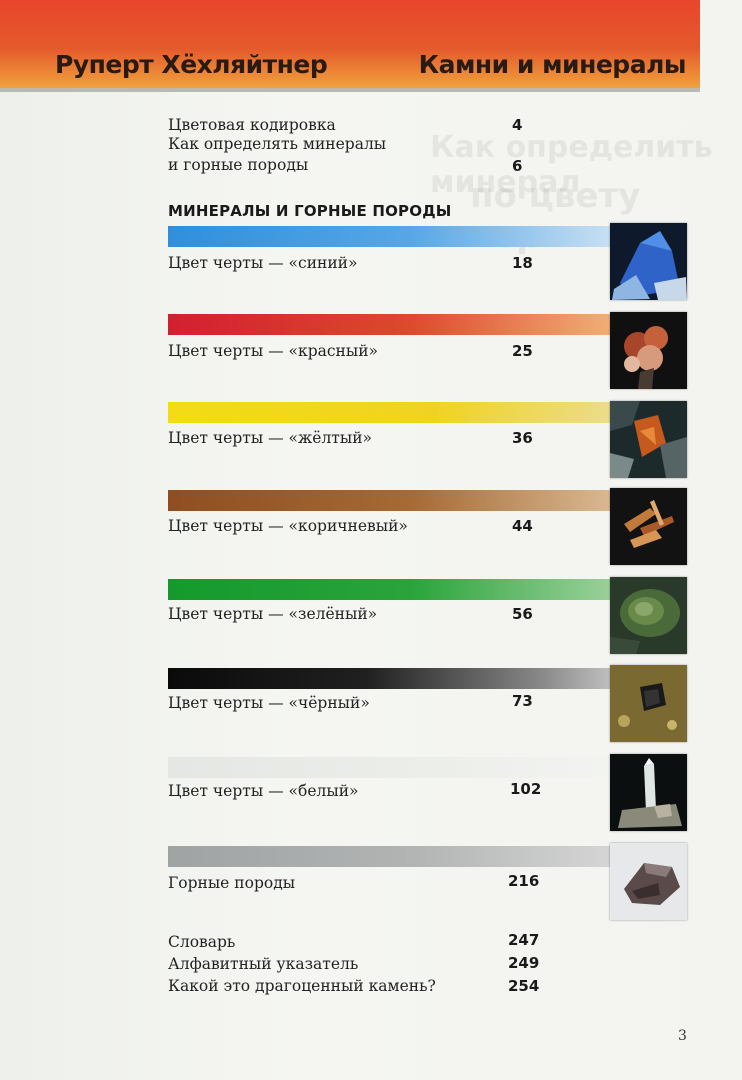 The image size is (742, 1080). Describe the element at coordinates (270, 438) in the screenshot. I see `toc-entry-label: Цвет черты — «жёлтый»` at that location.